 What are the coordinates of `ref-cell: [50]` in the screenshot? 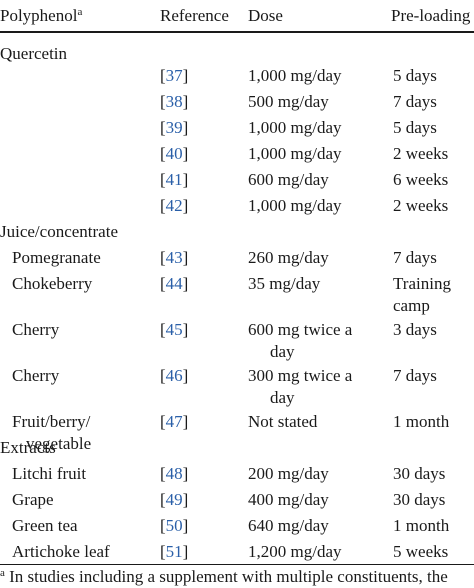 It's located at (174, 525).